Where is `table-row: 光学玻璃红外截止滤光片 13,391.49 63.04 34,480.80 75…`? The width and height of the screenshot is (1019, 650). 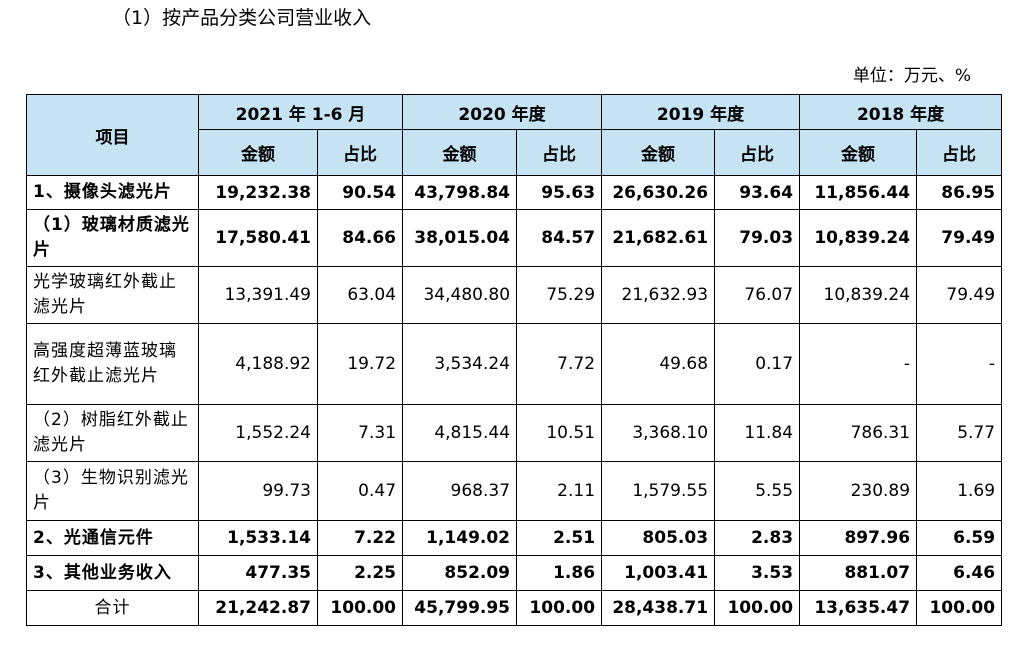 table-row: 光学玻璃红外截止滤光片 13,391.49 63.04 34,480.80 75… is located at coordinates (514, 295).